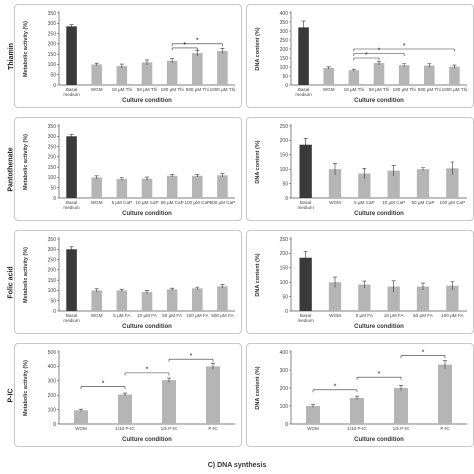 This screenshot has width=474, height=474. I want to click on y-tick-label: 500, so click(52, 353).